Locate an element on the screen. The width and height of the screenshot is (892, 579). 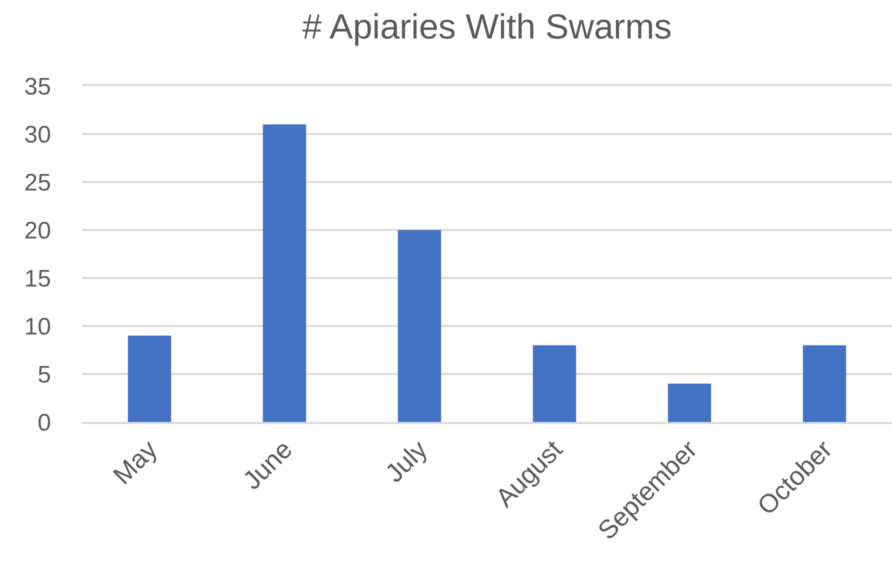
y-tick-label: 15 is located at coordinates (37, 278).